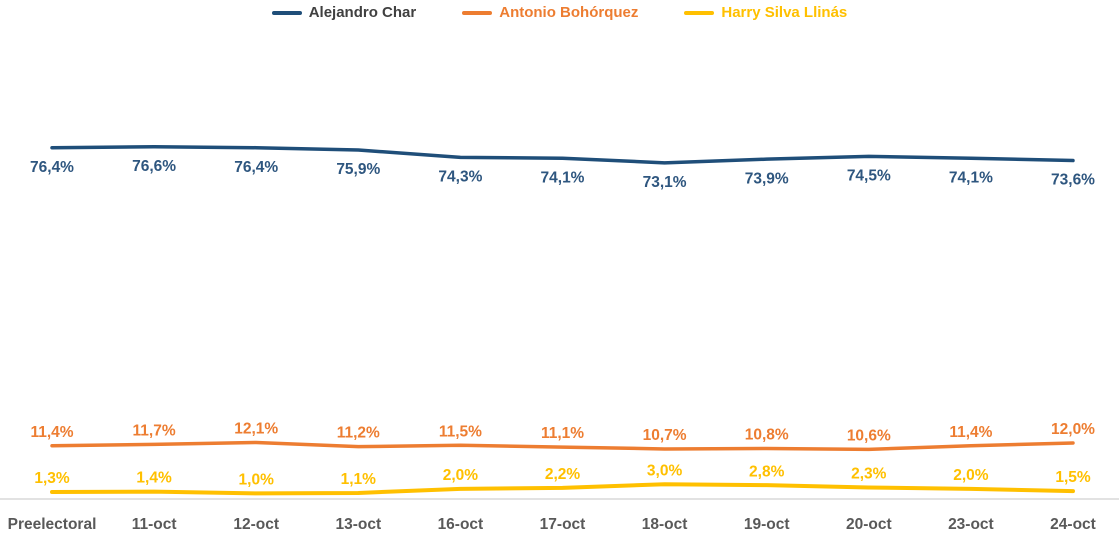 The height and width of the screenshot is (537, 1119). I want to click on legend-item-antonio-bohorquez: Antonio Bohórquez, so click(550, 12).